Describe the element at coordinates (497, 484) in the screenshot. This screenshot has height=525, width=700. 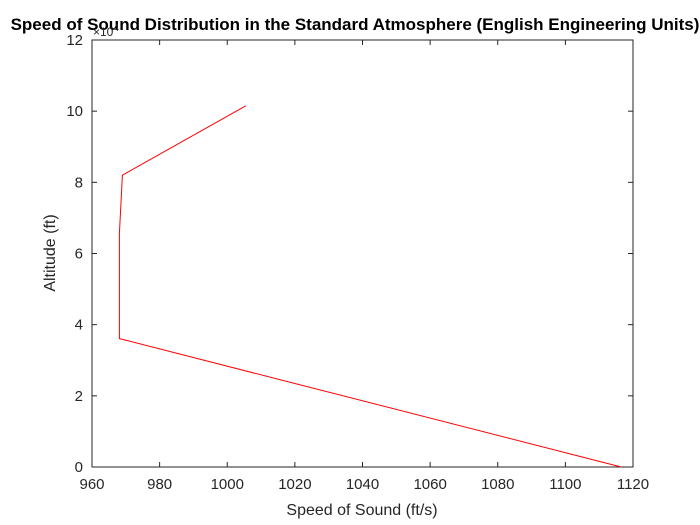
I see `x-tick-label: 1080` at that location.